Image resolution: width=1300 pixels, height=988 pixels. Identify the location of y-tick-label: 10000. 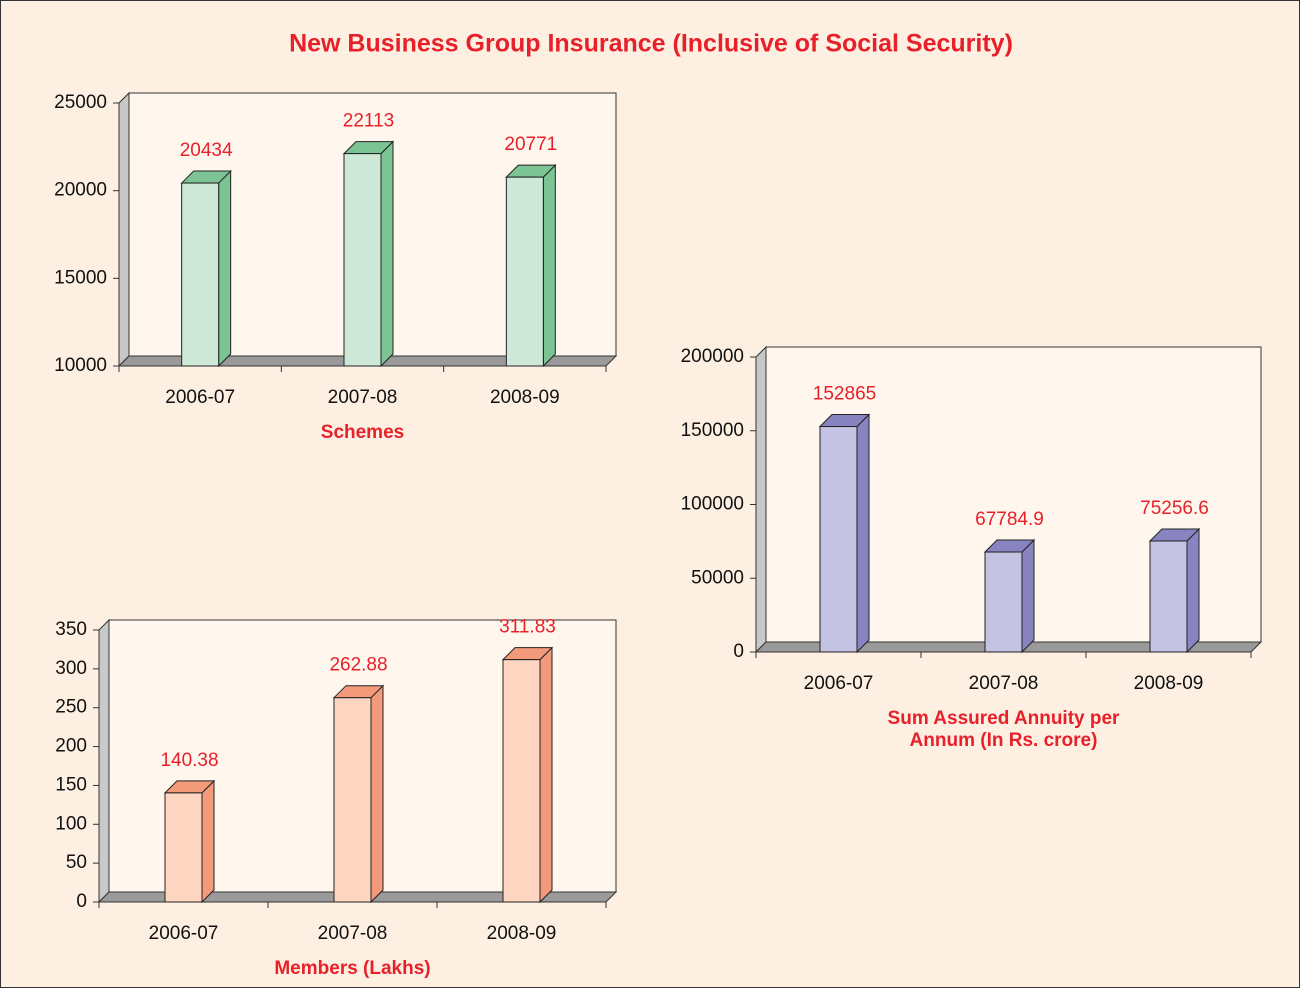
(80, 365).